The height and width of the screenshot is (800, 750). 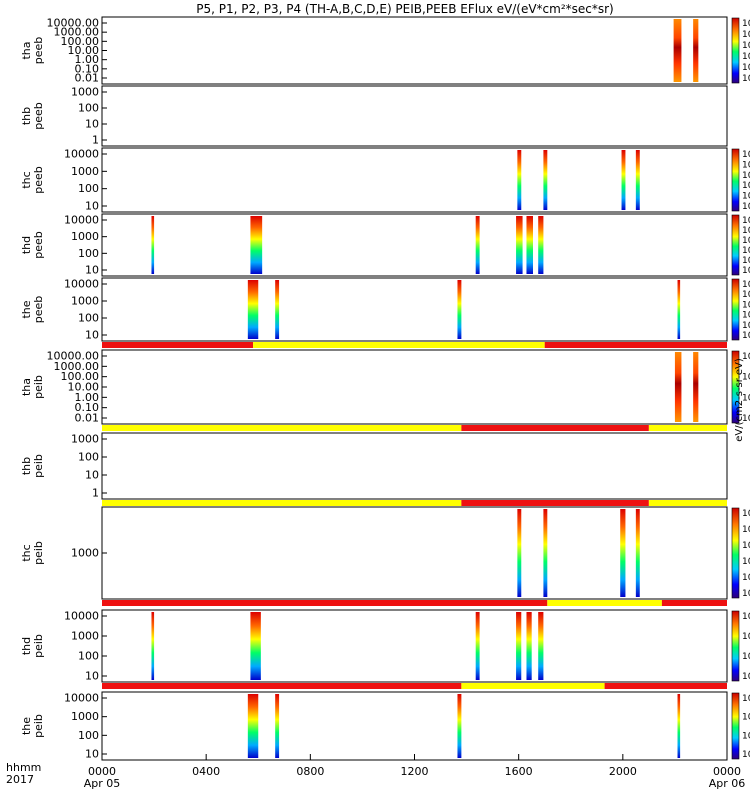 What do you see at coordinates (26, 466) in the screenshot?
I see `panel-probe-label: thb` at bounding box center [26, 466].